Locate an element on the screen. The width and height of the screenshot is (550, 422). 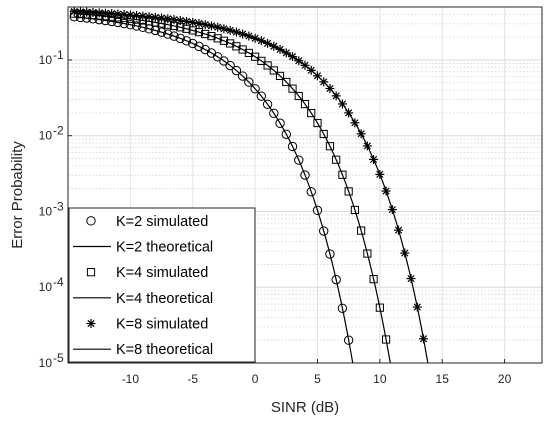
legend-label: K=4 simulated is located at coordinates (162, 273).